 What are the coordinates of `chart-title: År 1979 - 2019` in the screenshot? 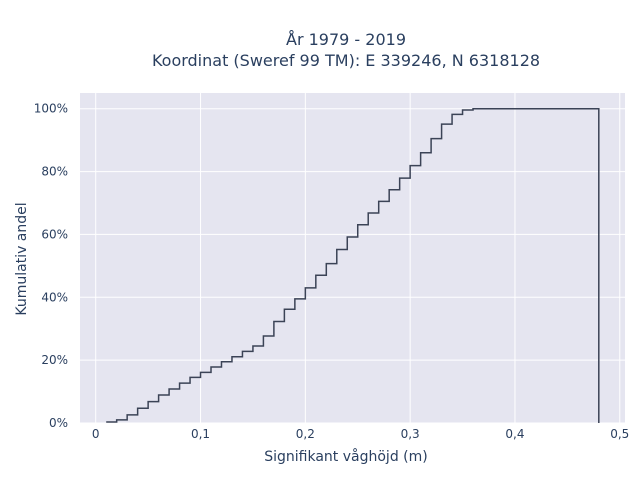 It's located at (346, 39).